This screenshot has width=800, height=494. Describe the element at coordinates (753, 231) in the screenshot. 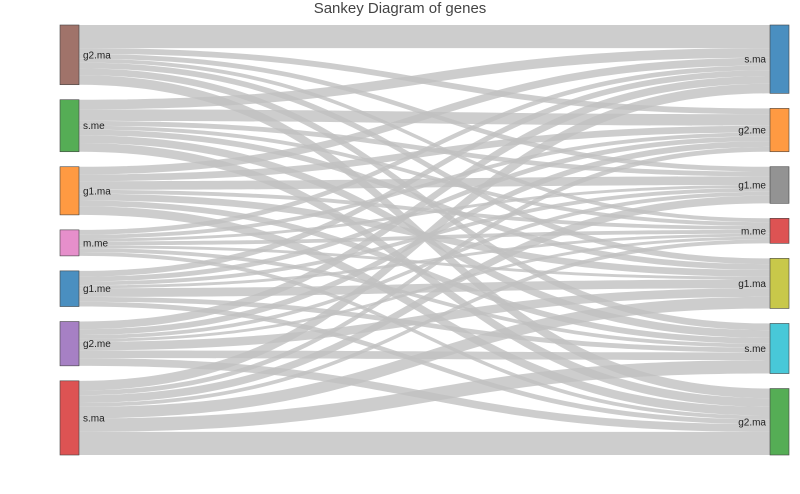

I see `right-node-label: m.me` at that location.